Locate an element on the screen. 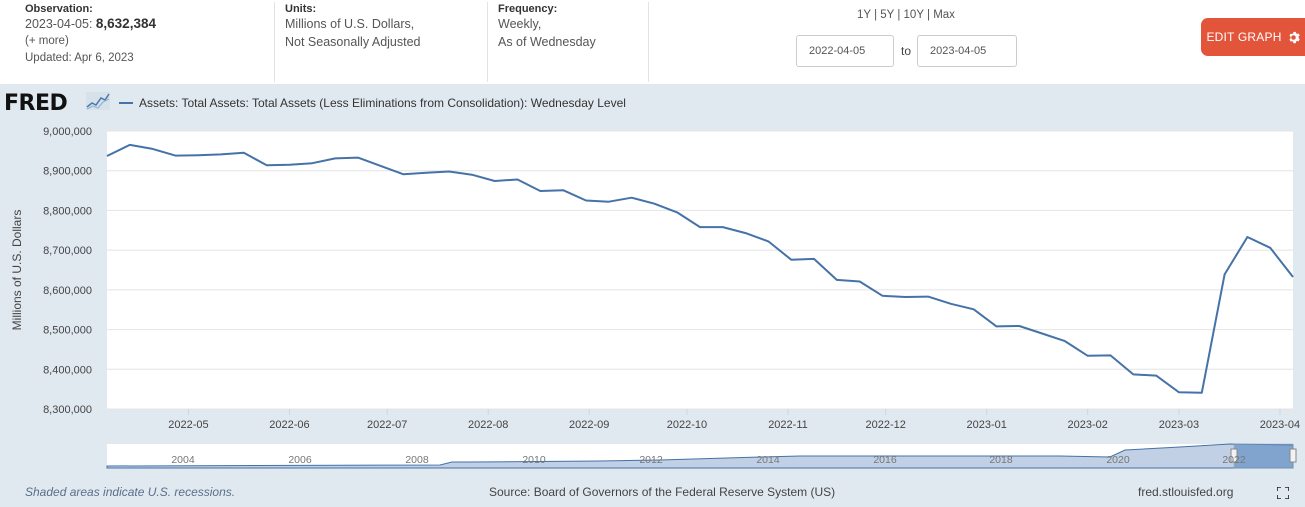 The height and width of the screenshot is (507, 1305). navigator-tick-label: 2012 is located at coordinates (651, 460).